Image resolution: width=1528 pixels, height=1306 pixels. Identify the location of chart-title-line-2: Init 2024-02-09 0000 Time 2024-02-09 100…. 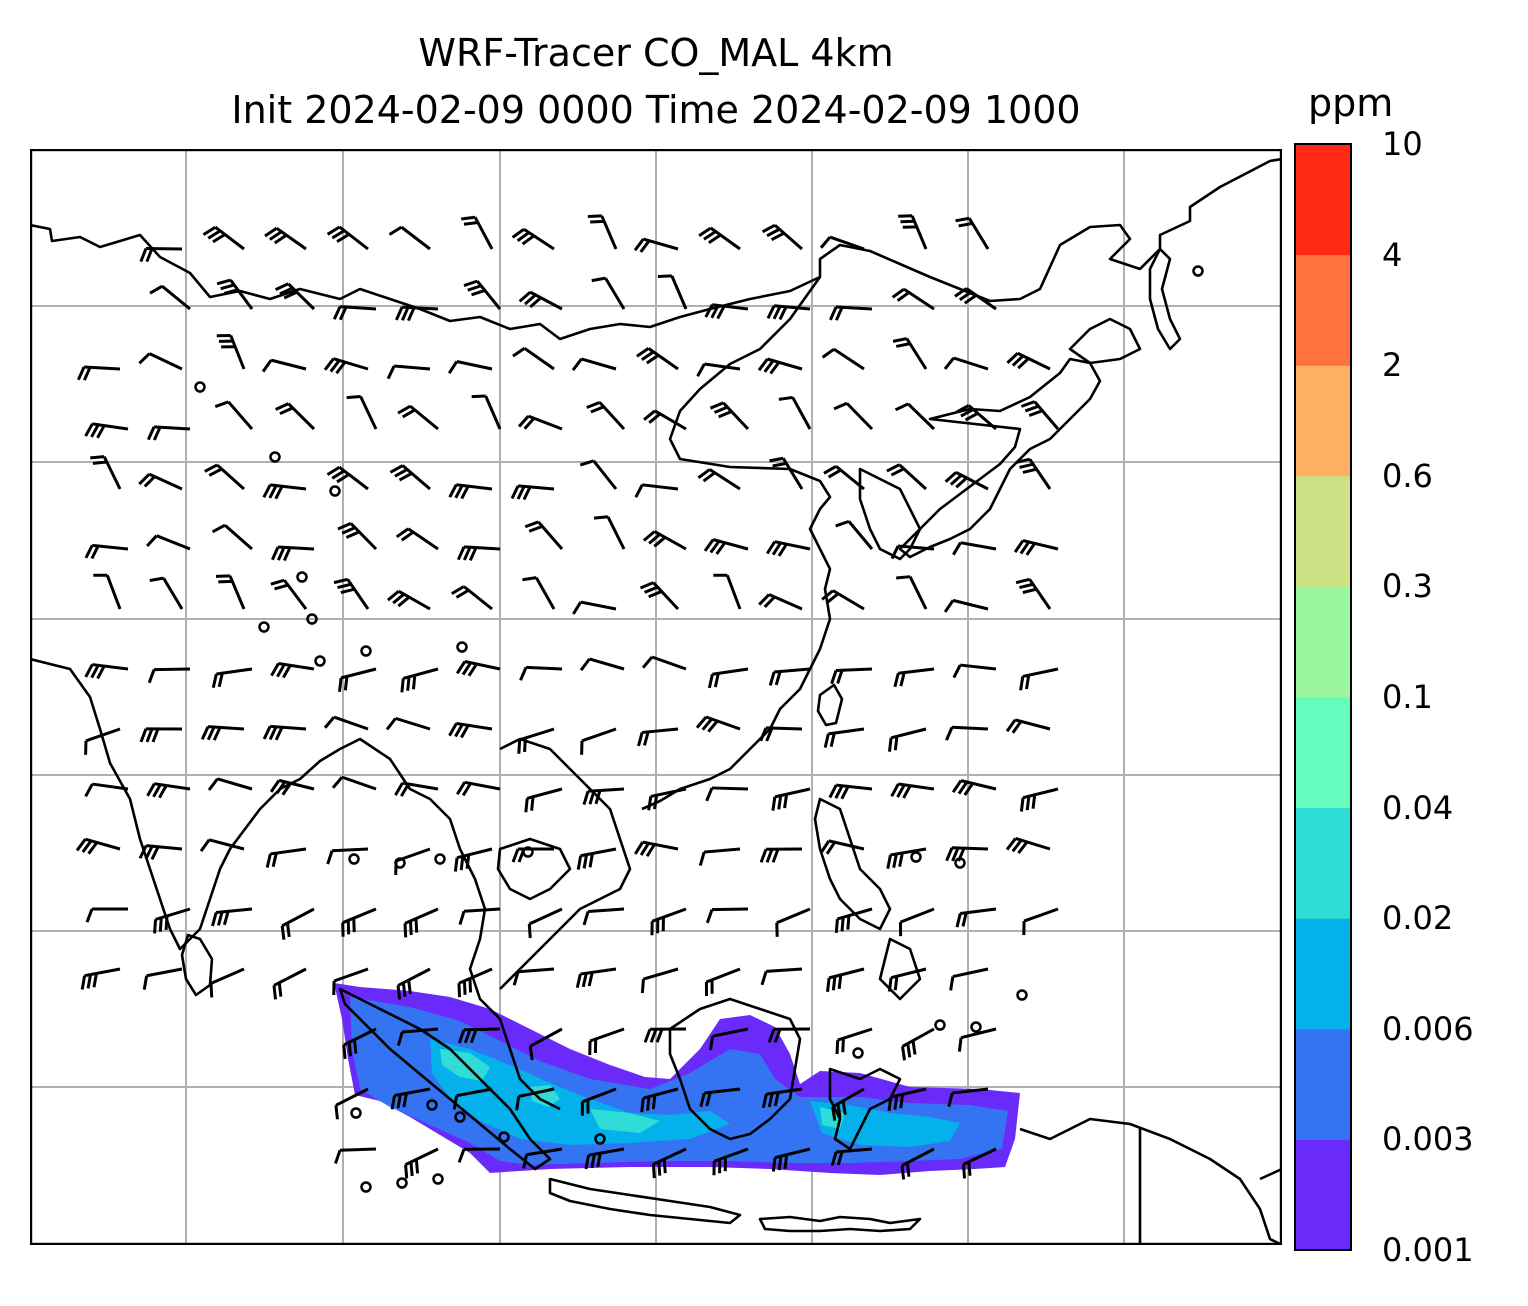
(656, 110).